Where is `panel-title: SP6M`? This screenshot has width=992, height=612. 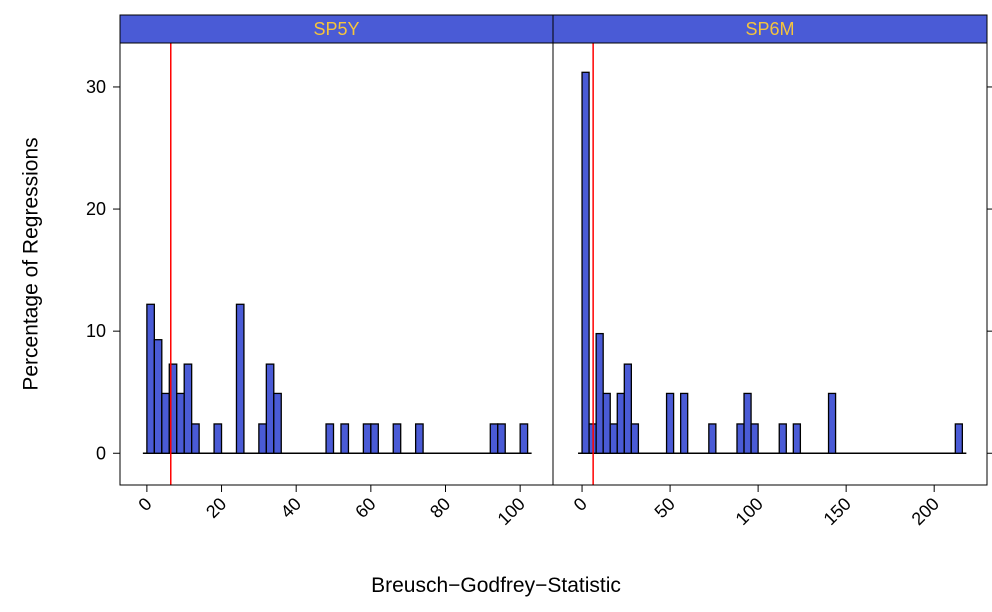 panel-title: SP6M is located at coordinates (769, 29).